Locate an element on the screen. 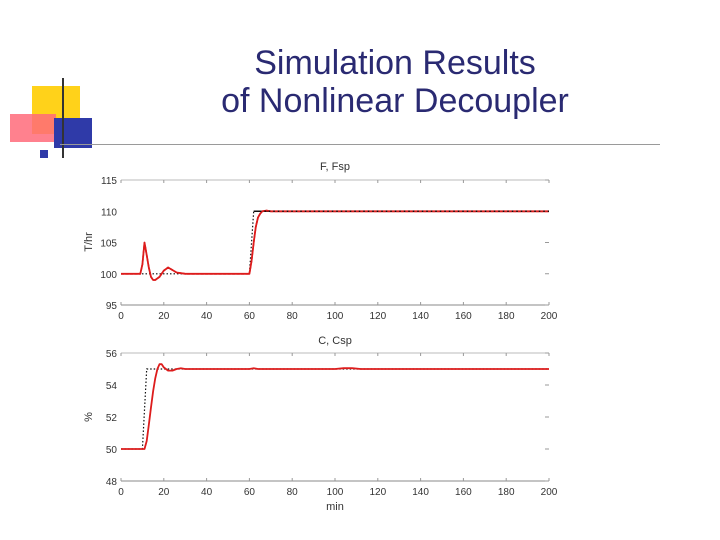 This screenshot has width=720, height=540. chart2-xtick-label: 180 is located at coordinates (506, 492).